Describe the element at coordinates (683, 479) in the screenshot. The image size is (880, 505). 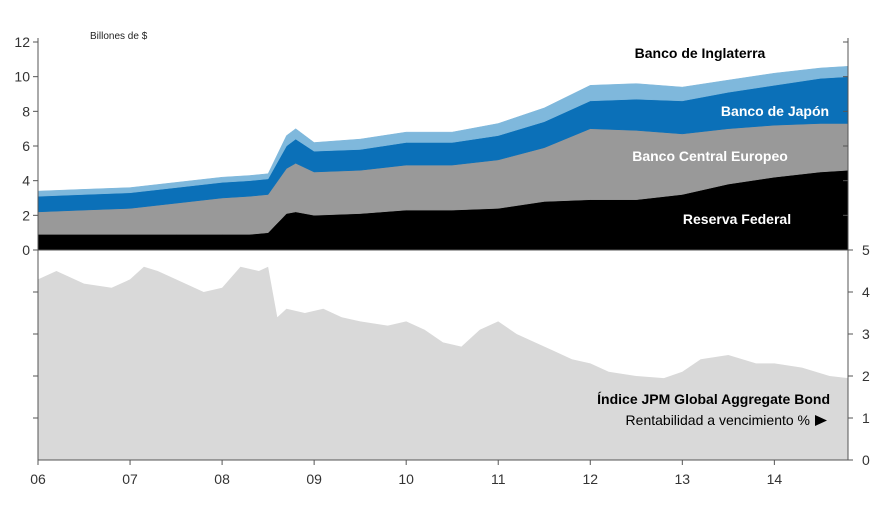
I see `x-tick-label: 13` at that location.